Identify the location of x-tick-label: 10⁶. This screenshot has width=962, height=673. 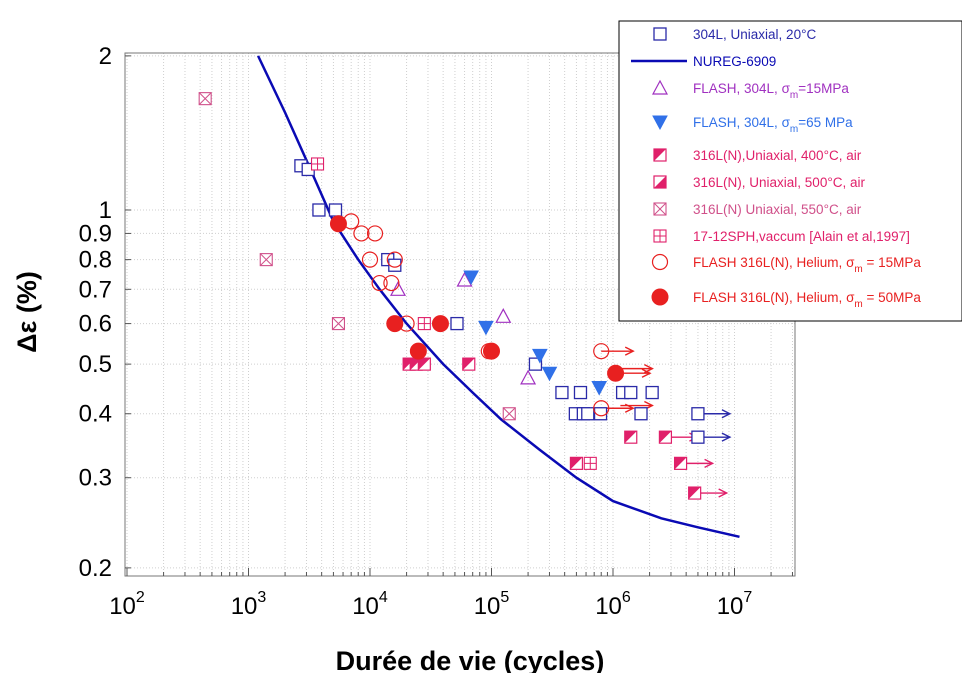
(613, 604).